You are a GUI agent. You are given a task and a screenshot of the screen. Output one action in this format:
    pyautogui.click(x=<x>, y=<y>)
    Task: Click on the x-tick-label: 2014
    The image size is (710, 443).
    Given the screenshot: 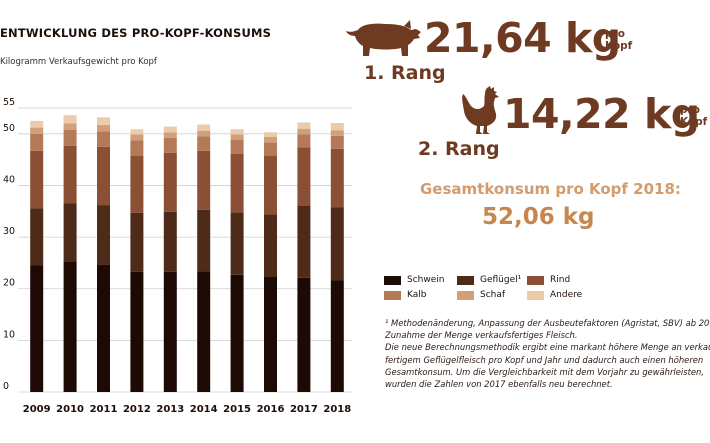 What is the action you would take?
    pyautogui.click(x=204, y=409)
    